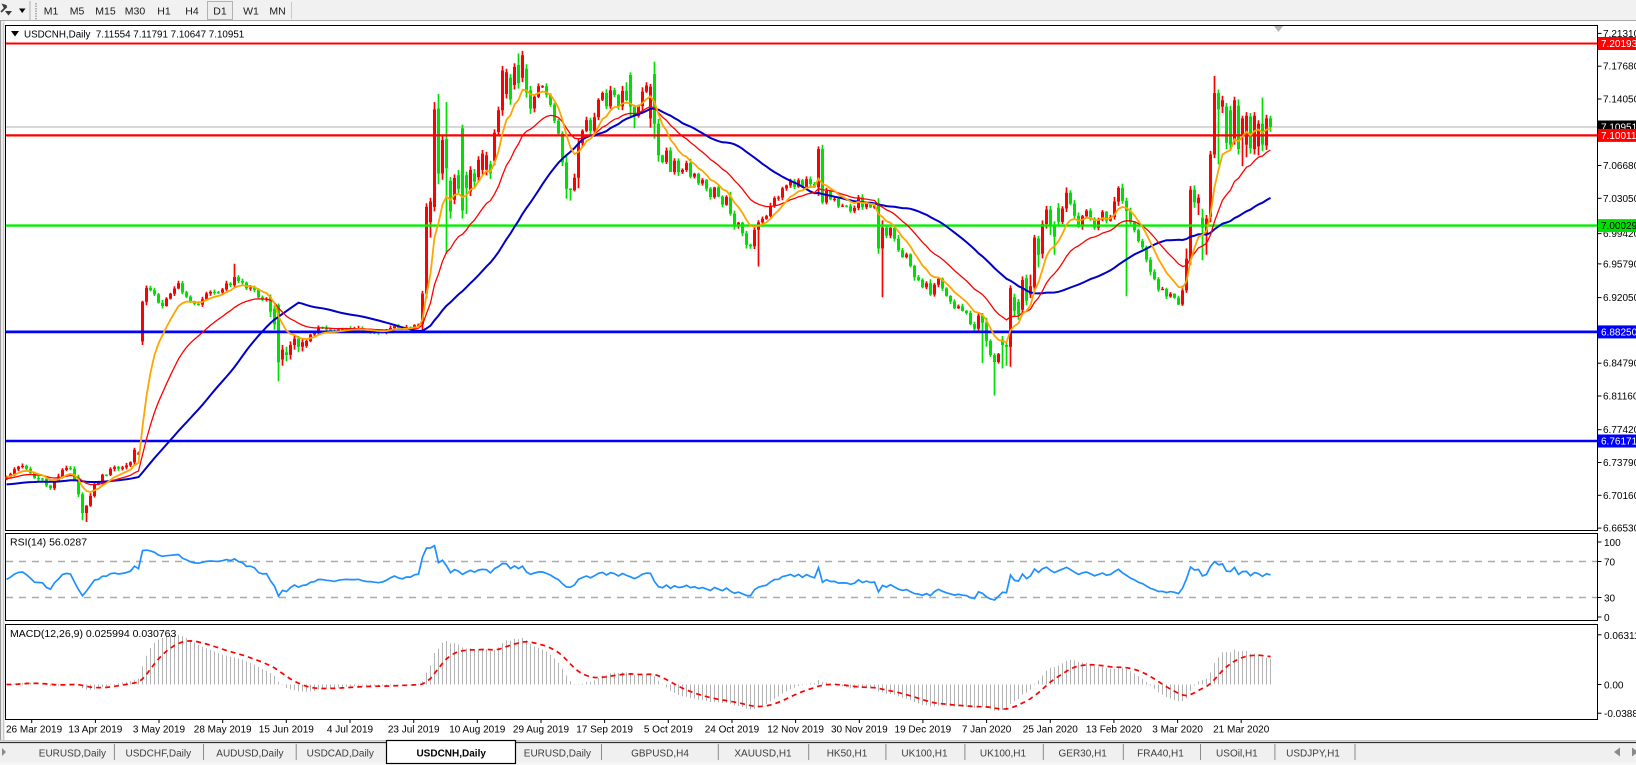  What do you see at coordinates (105, 12) in the screenshot?
I see `svg-text: M15` at bounding box center [105, 12].